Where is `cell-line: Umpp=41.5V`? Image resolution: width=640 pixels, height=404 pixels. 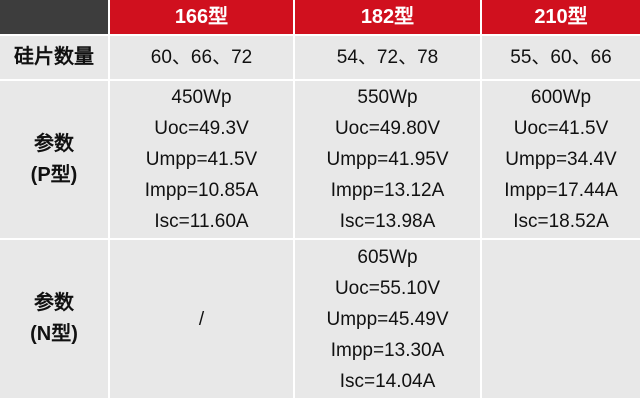 cell-line: Umpp=41.5V is located at coordinates (201, 159).